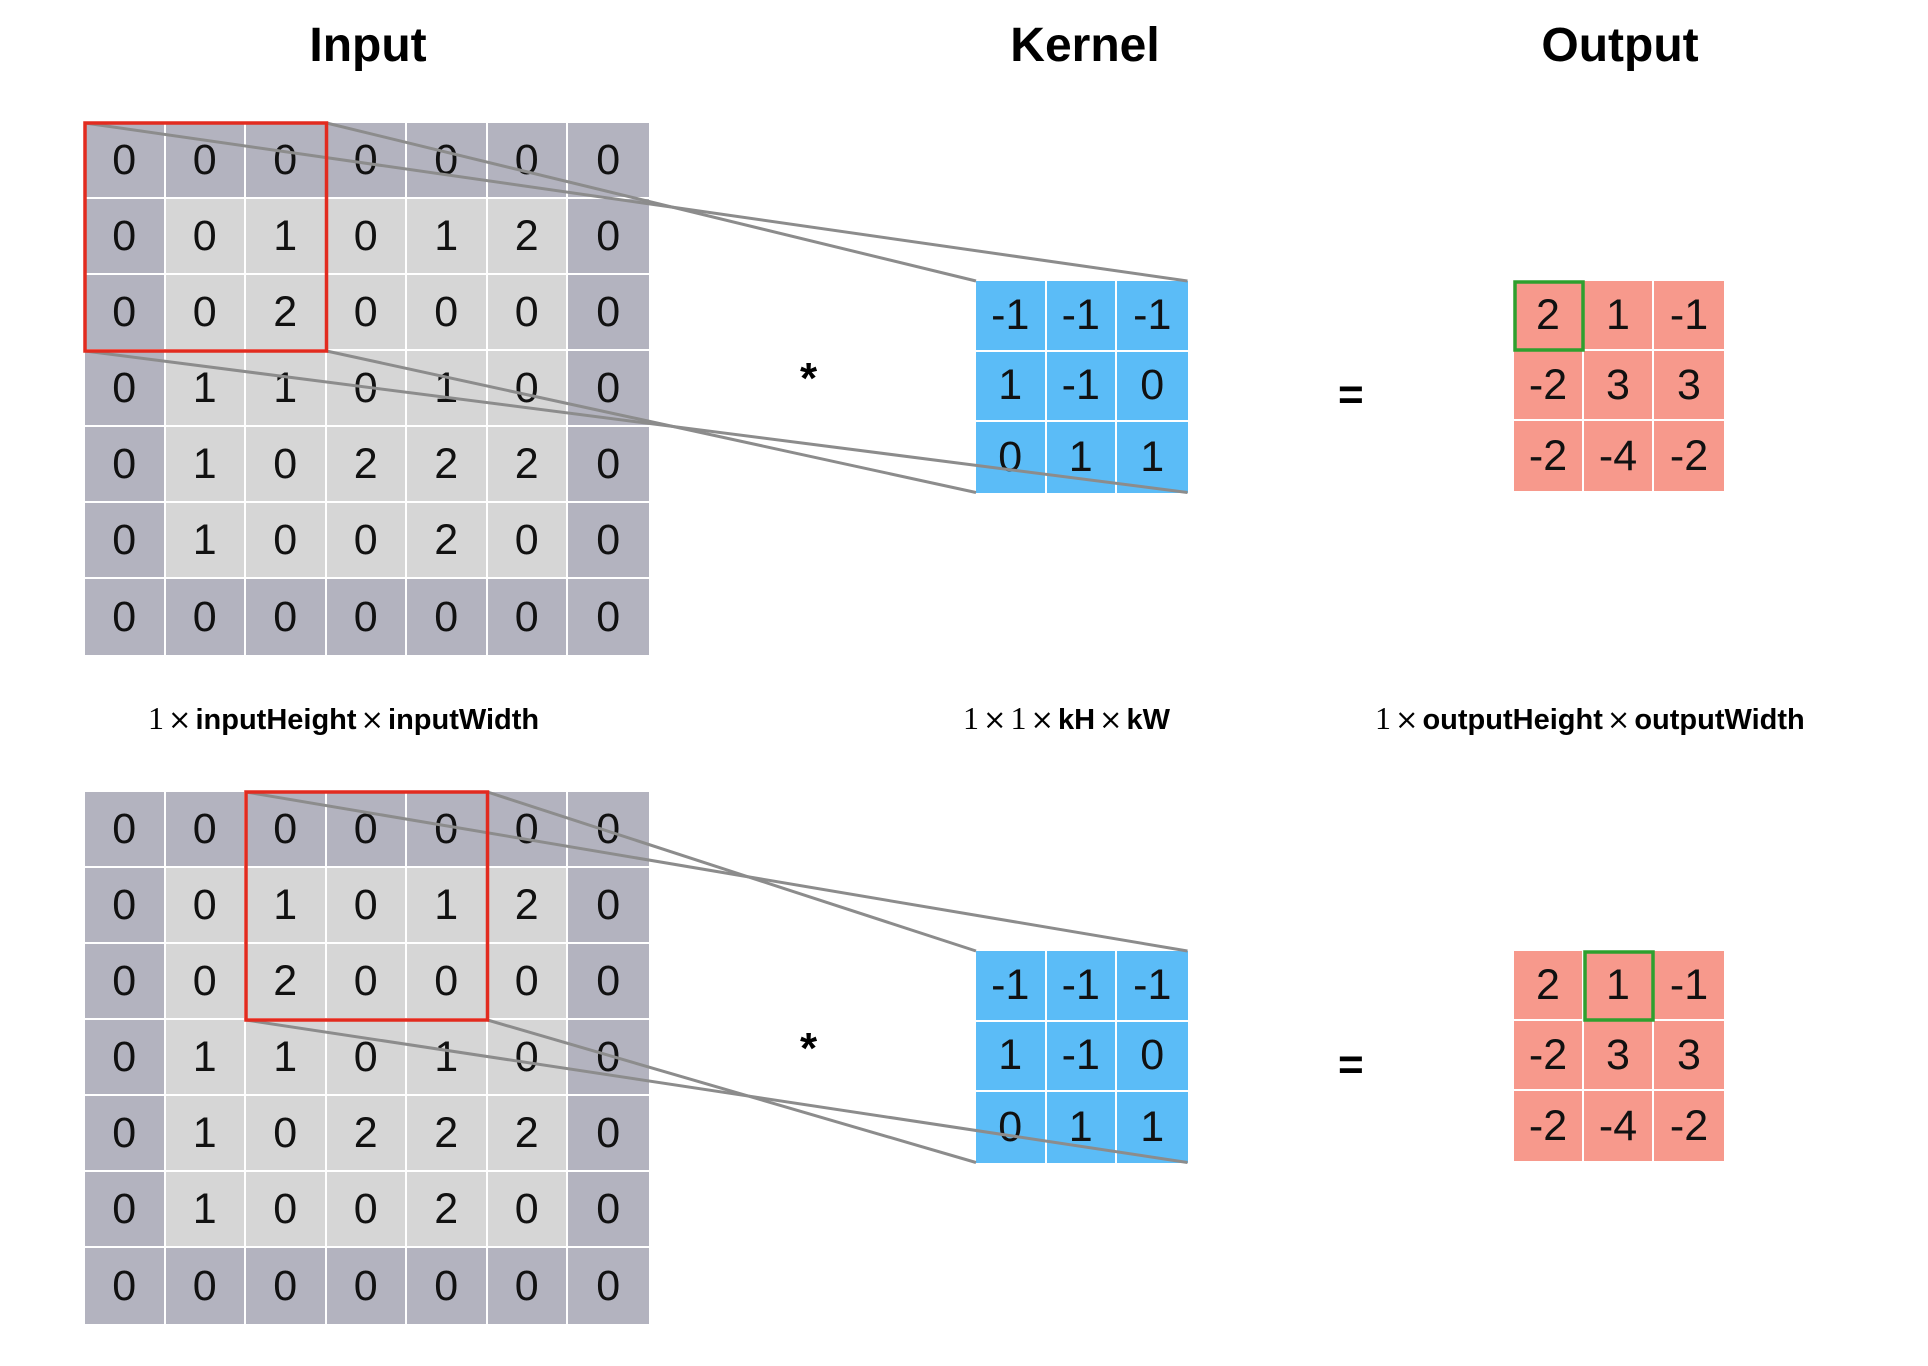 Image resolution: width=1928 pixels, height=1366 pixels. Describe the element at coordinates (463, 720) in the screenshot. I see `dim-input-width: inputWidth` at that location.